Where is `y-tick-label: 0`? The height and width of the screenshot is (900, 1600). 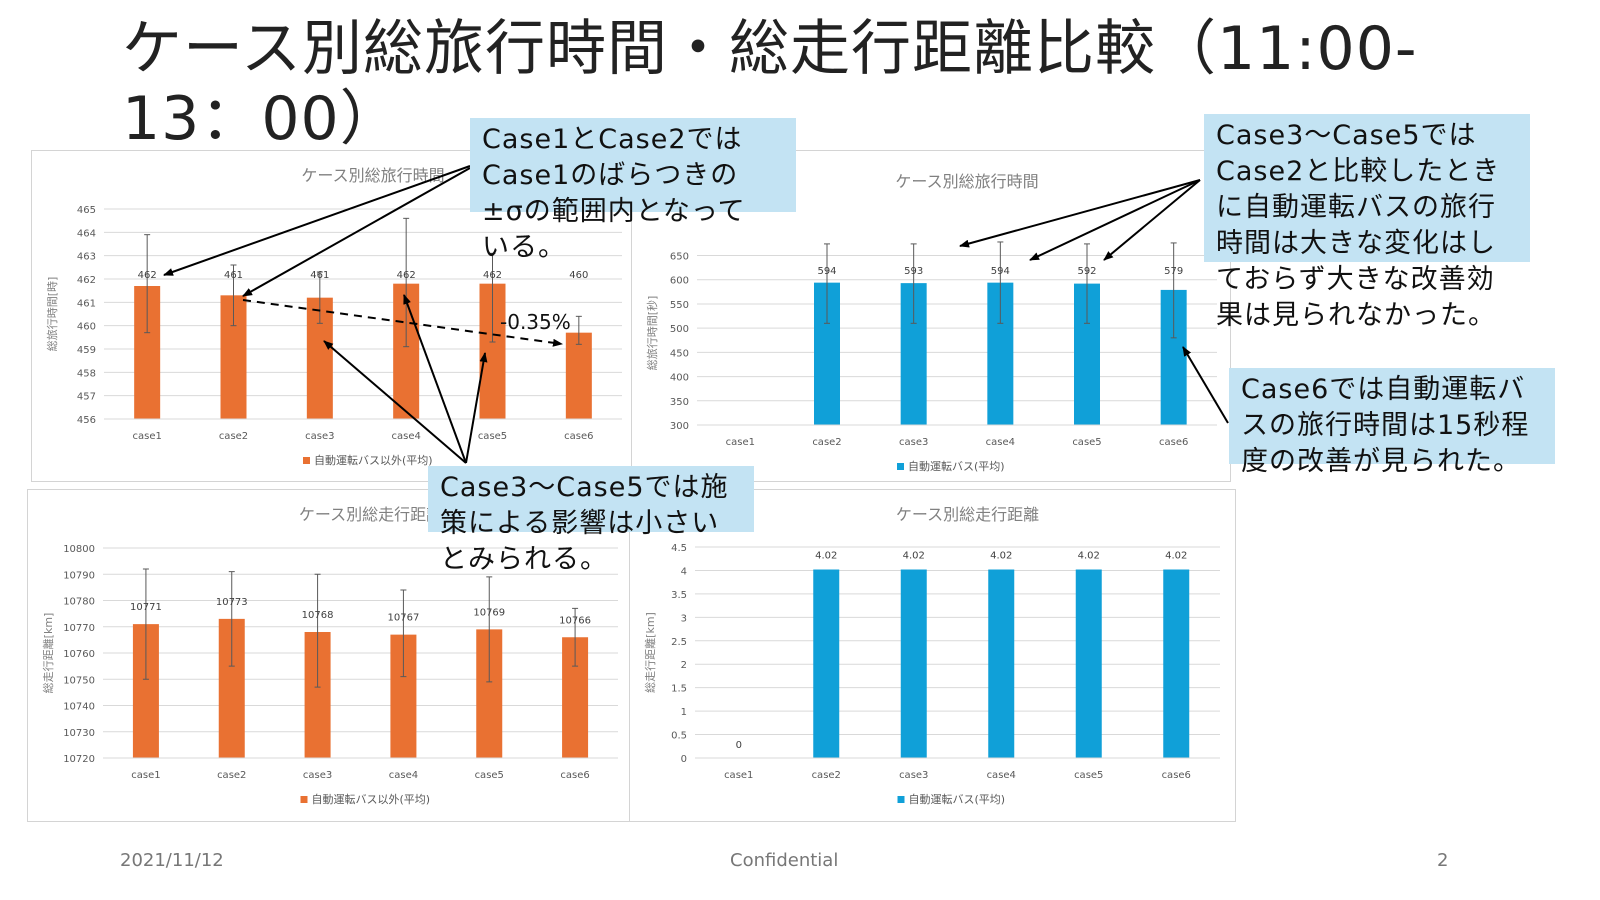
y-tick-label: 0 is located at coordinates (684, 759).